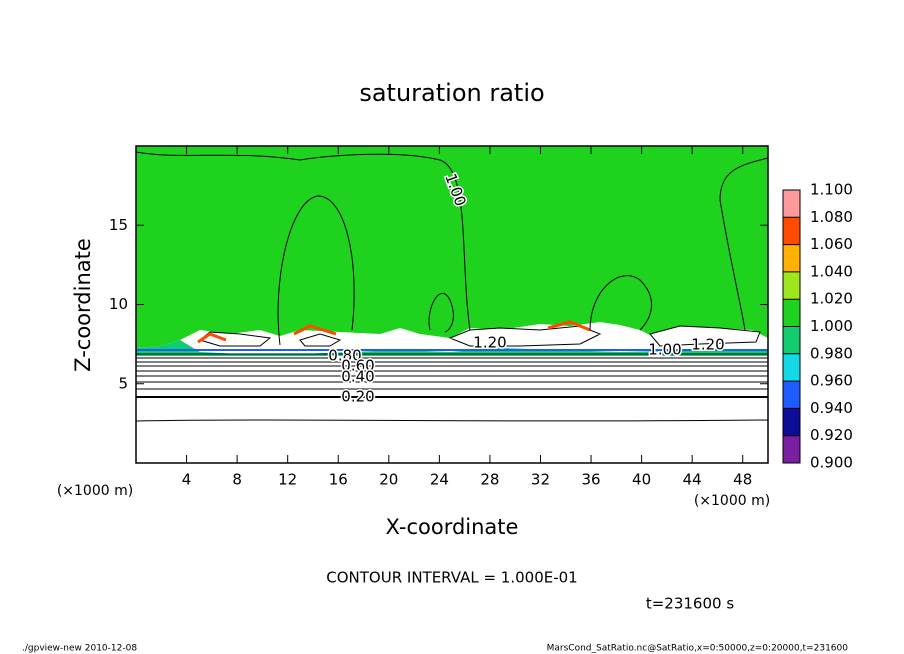 This screenshot has width=904, height=654. Describe the element at coordinates (489, 480) in the screenshot. I see `x-tick-label: 28` at that location.